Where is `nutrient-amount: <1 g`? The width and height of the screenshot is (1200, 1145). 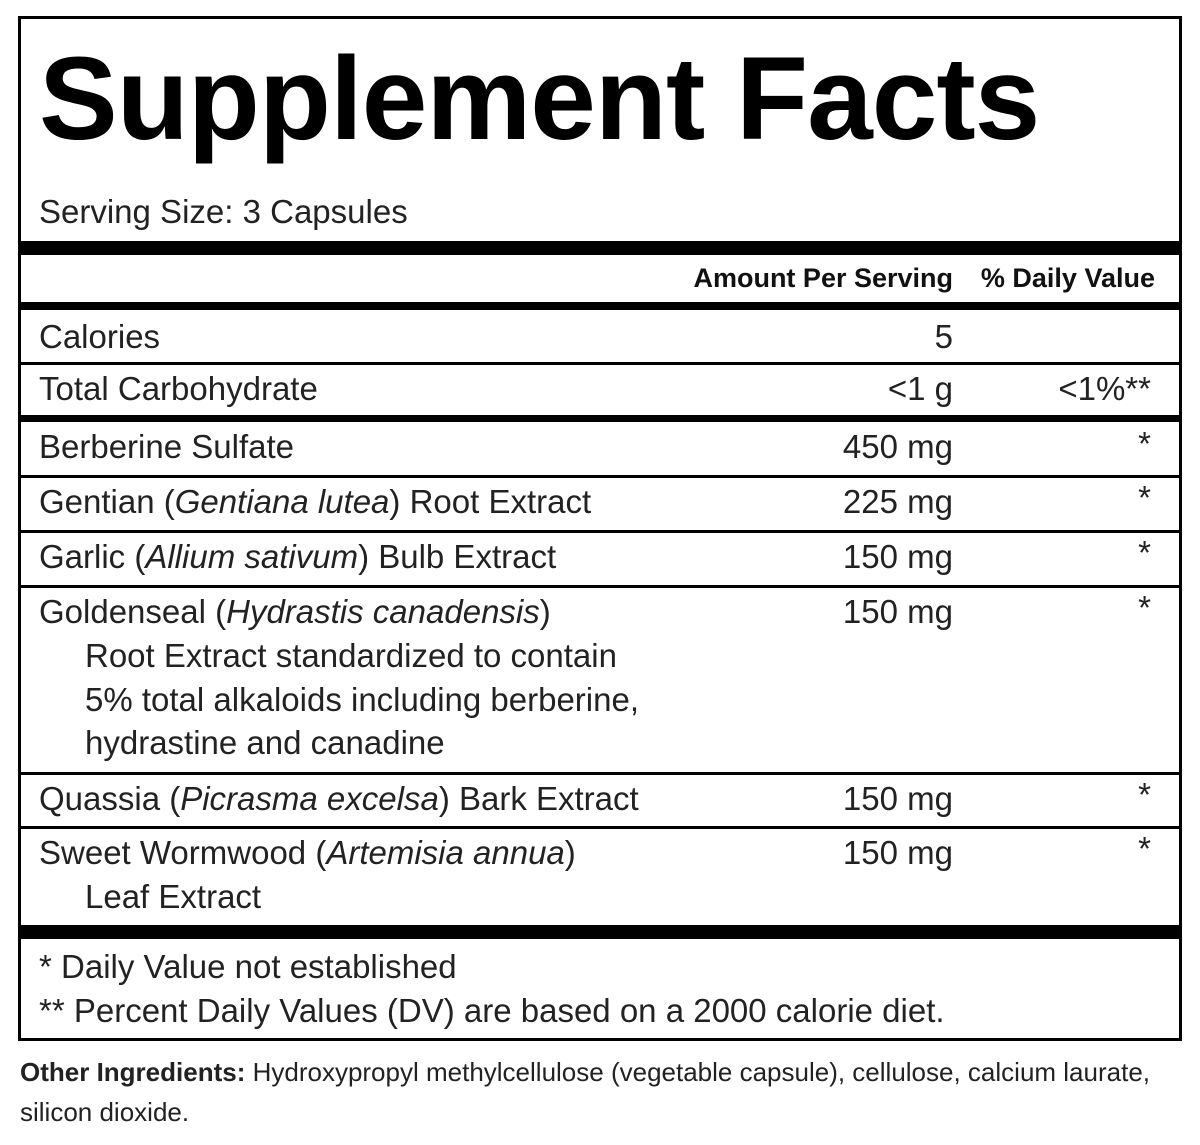 nutrient-amount: <1 g is located at coordinates (920, 388).